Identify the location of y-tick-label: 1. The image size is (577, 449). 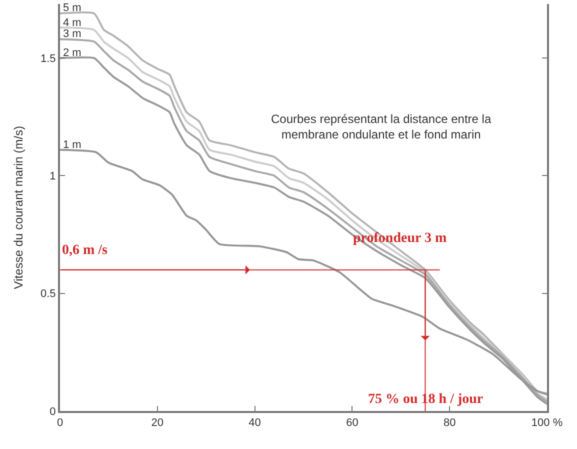
(53, 176).